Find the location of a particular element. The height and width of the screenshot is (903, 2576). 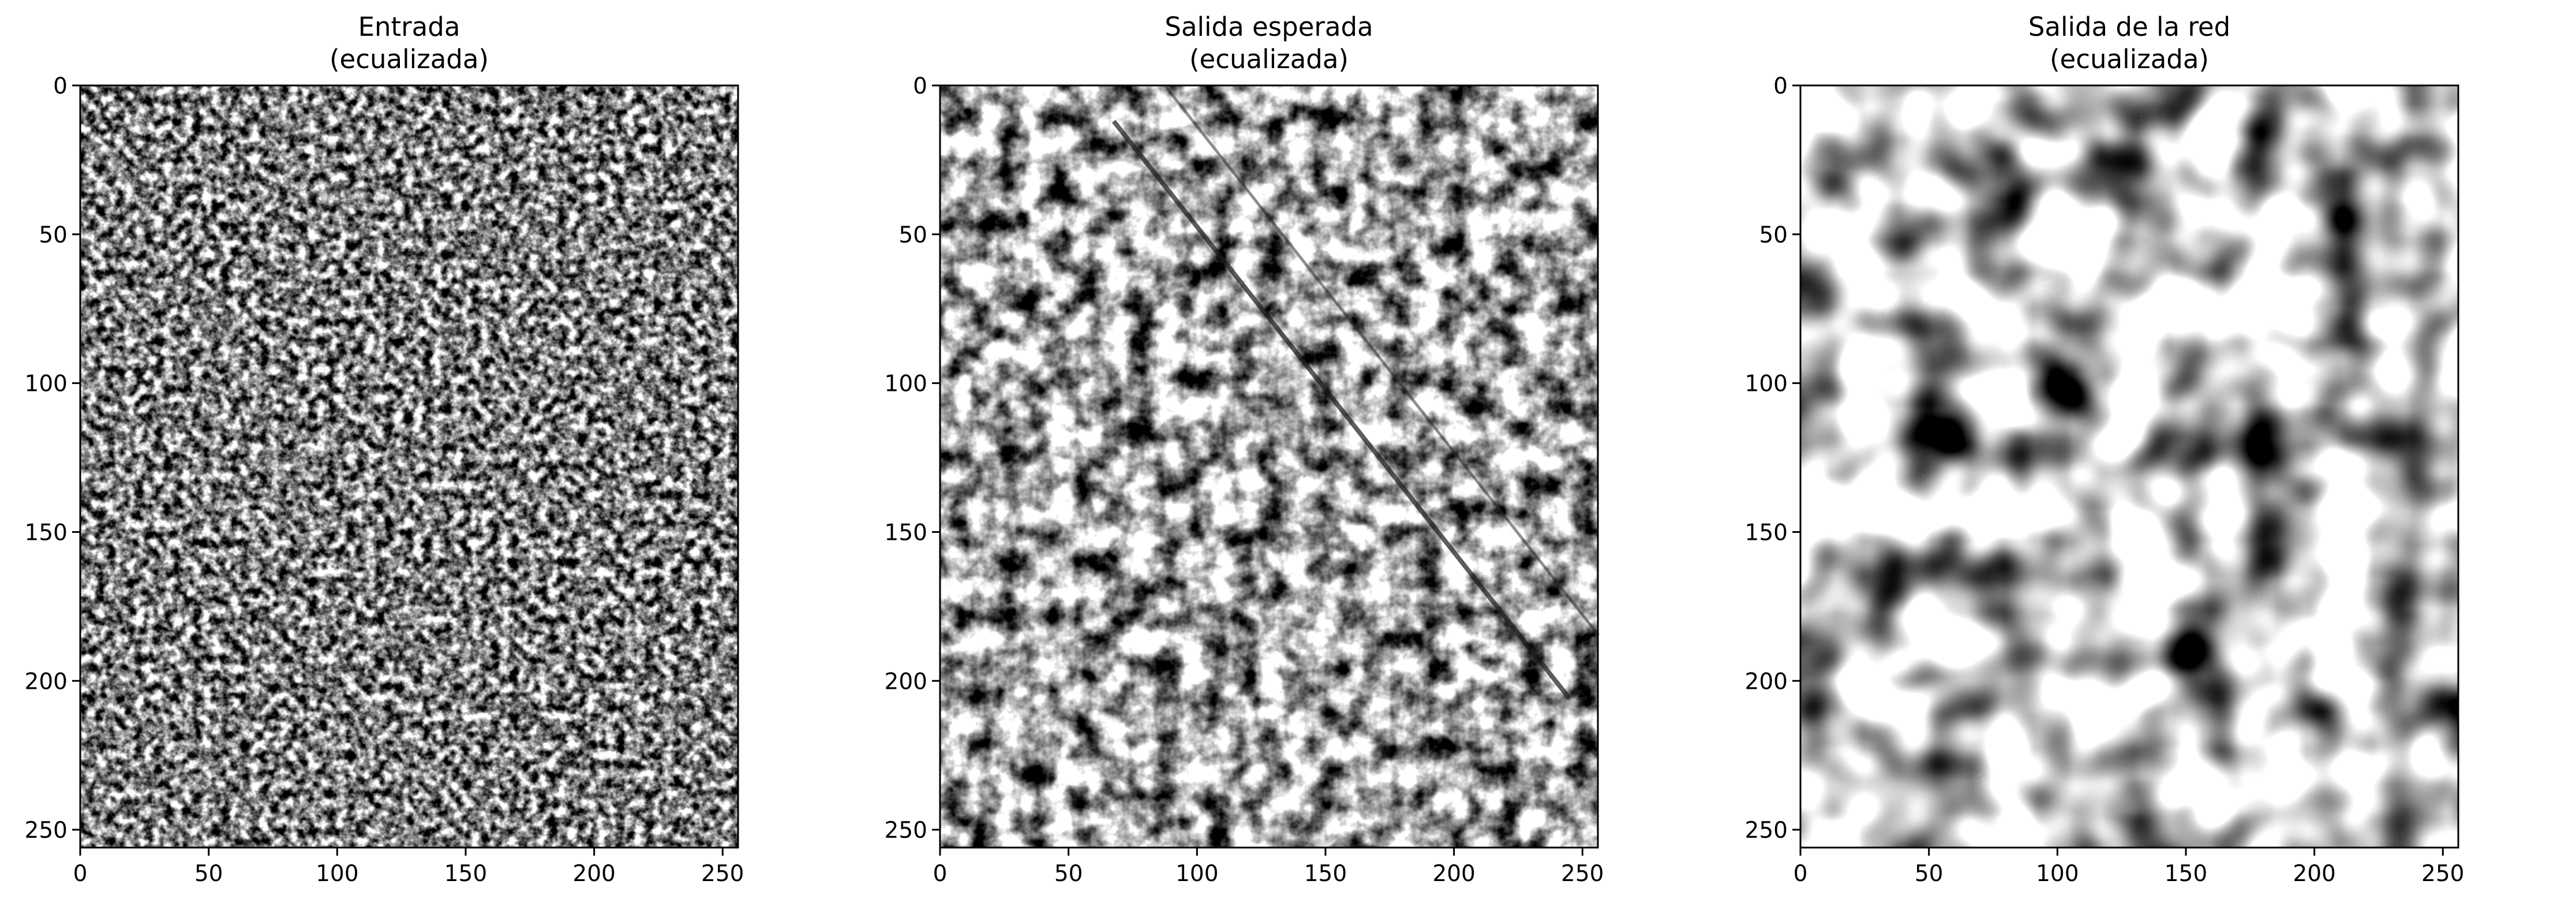

panel-title-line1: Entrada is located at coordinates (409, 27).